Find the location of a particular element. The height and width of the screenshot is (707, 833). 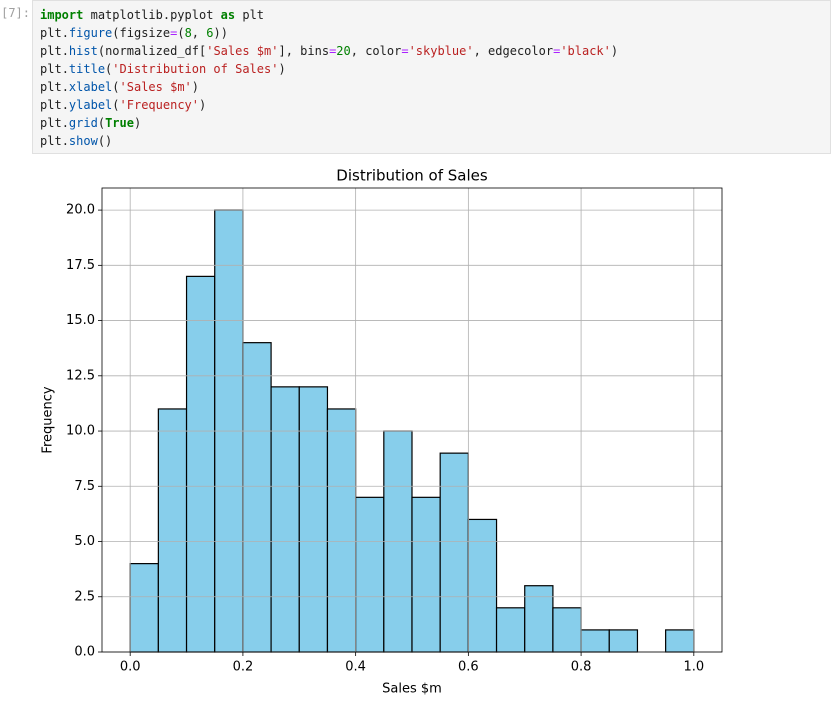

code-line: import matplotlib.pyplot as plt is located at coordinates (435, 15).